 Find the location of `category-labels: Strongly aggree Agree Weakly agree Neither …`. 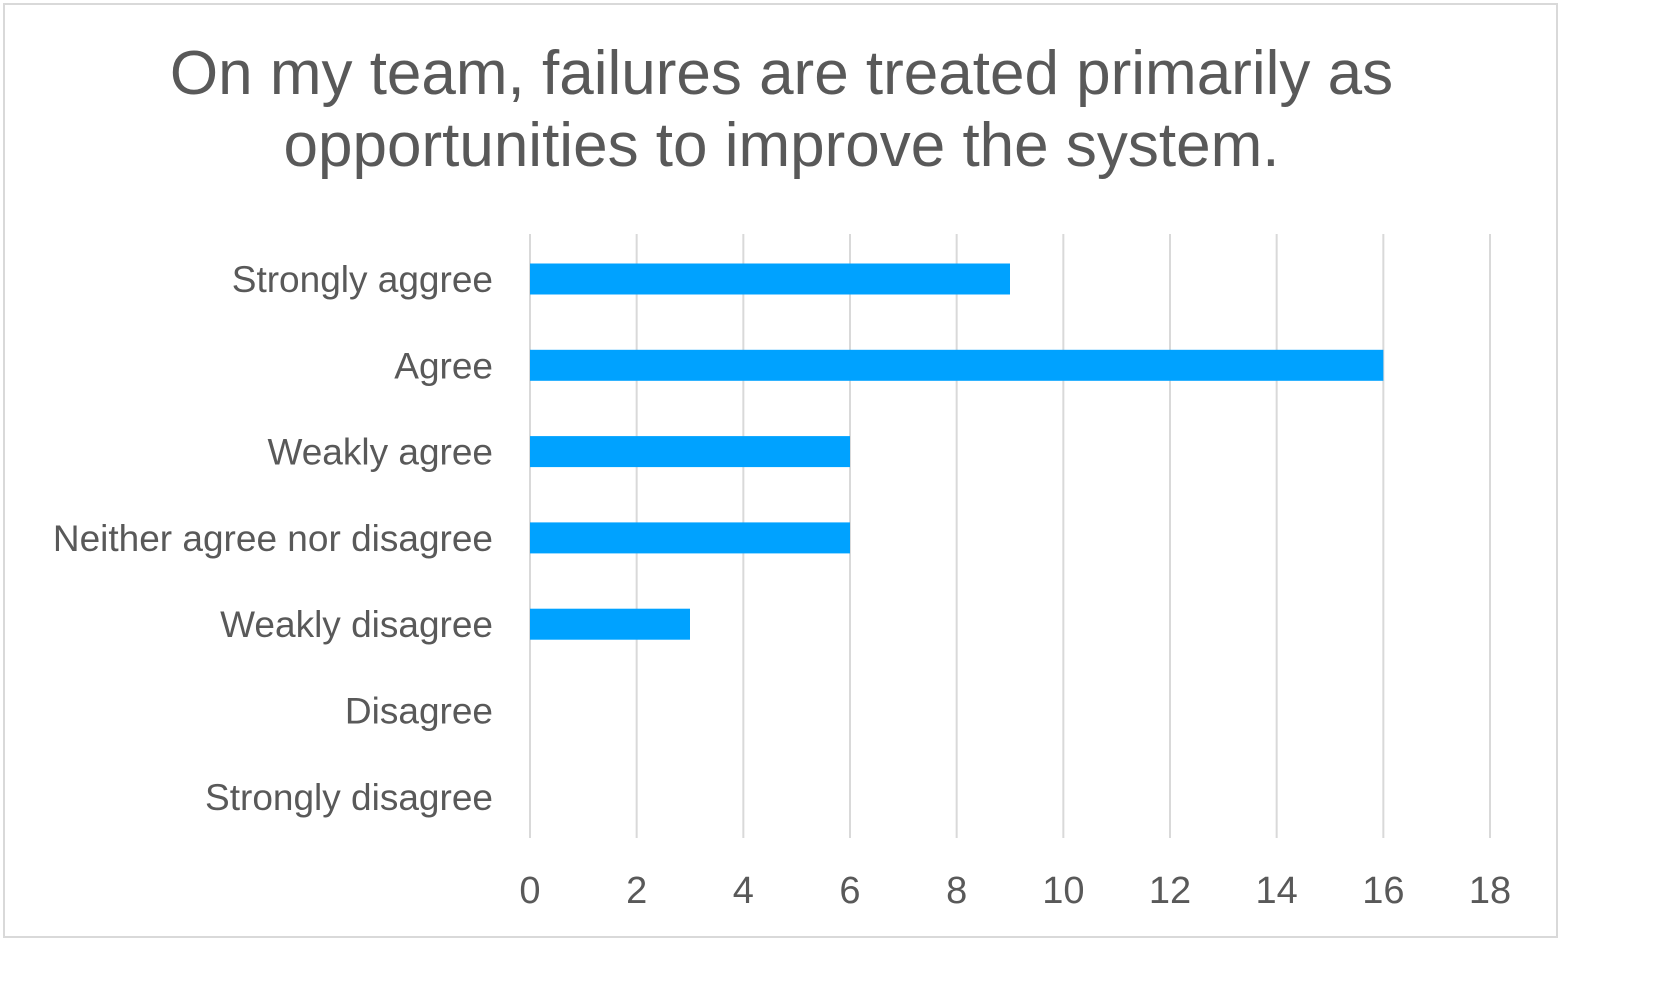

category-labels: Strongly aggree Agree Weakly agree Neither … is located at coordinates (273, 538).